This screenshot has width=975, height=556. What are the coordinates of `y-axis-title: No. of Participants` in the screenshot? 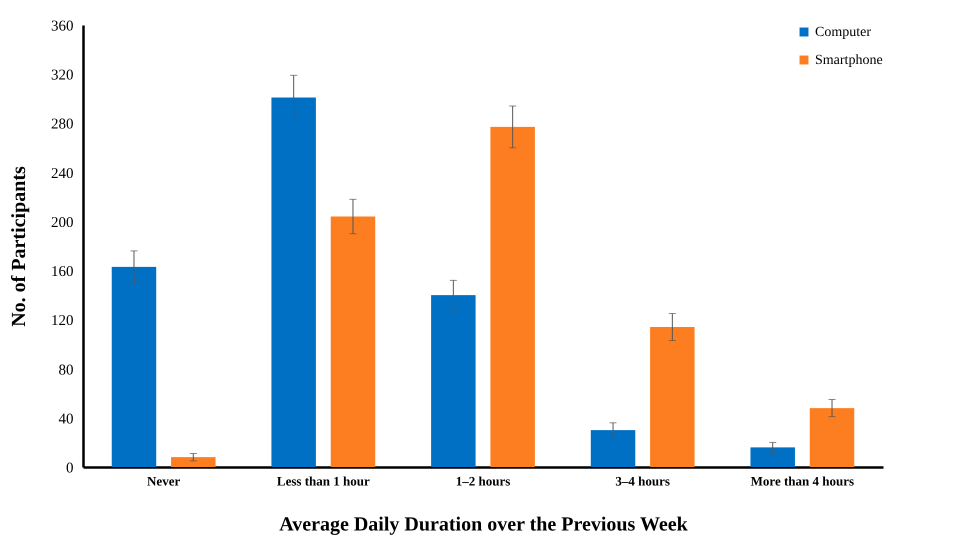 It's located at (19, 246).